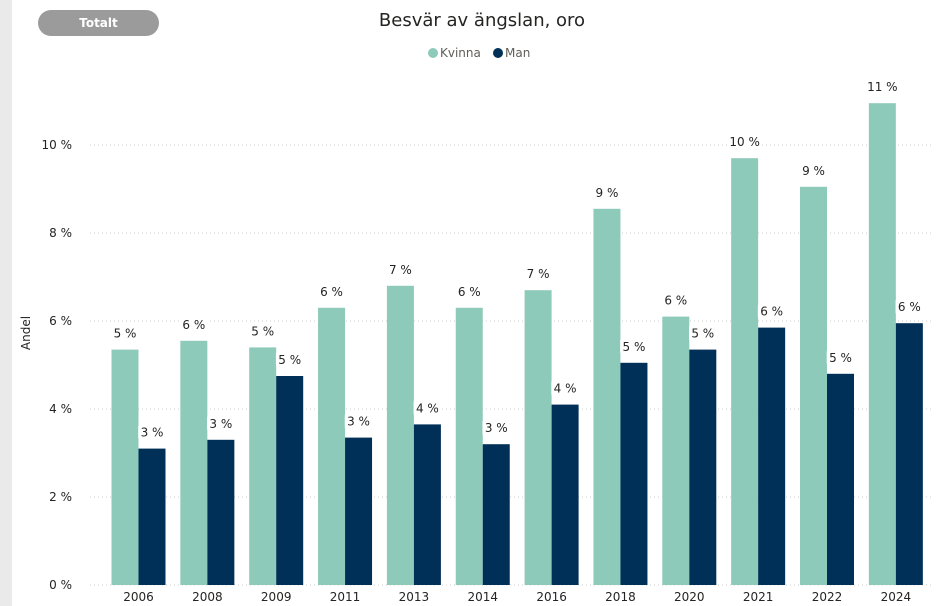 This screenshot has height=606, width=938. Describe the element at coordinates (60, 497) in the screenshot. I see `y-tick-label: 2 %` at that location.